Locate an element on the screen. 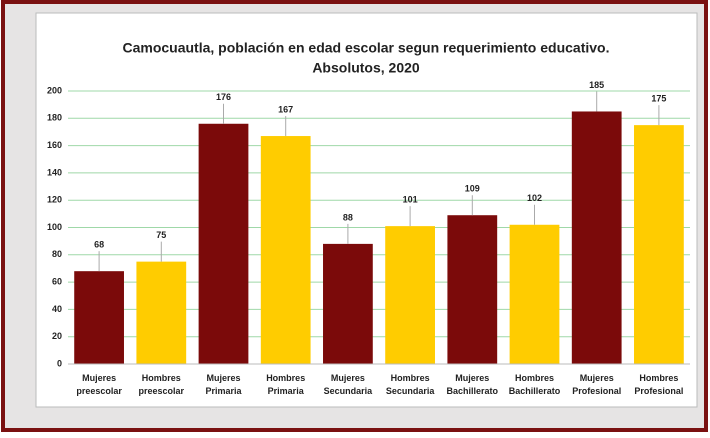  x-tick-label: Mujeres Secundaria is located at coordinates (349, 384).